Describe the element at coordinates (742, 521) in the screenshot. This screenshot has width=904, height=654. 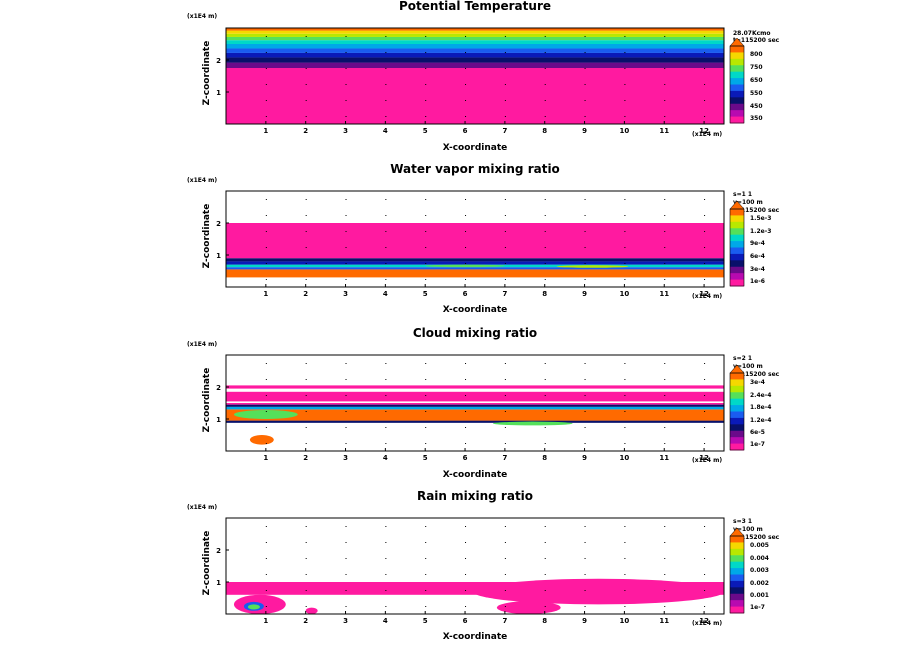
I see `run-info-line: s=3 1` at that location.